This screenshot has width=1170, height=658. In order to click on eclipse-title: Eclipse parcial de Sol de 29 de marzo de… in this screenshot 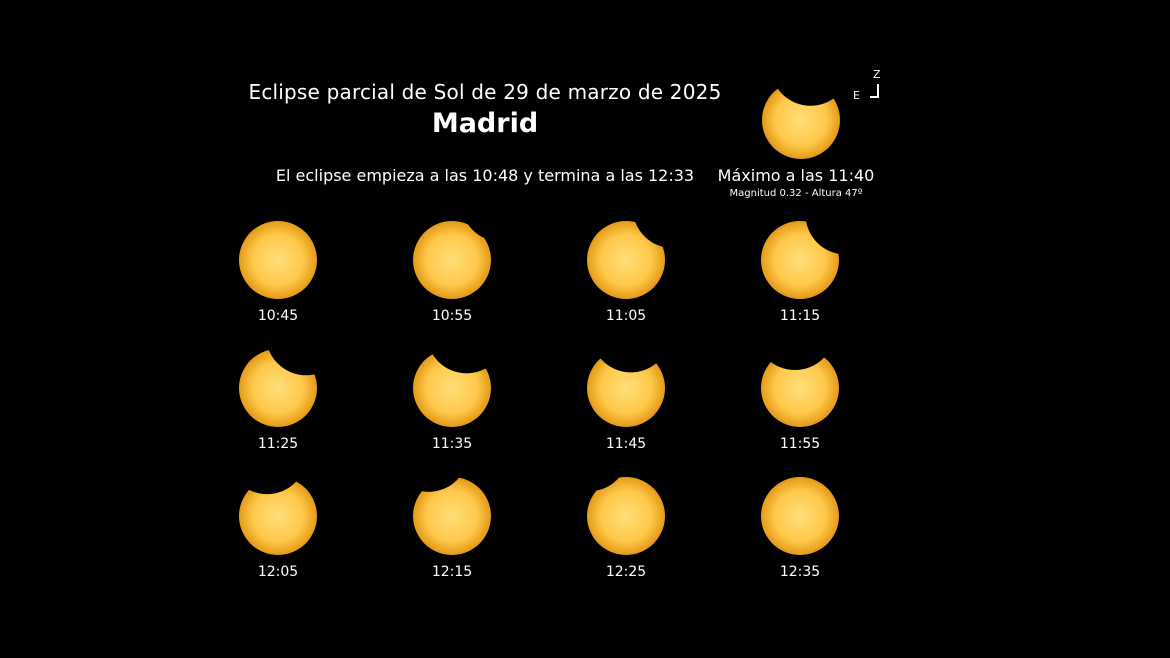, I will do `click(485, 92)`.